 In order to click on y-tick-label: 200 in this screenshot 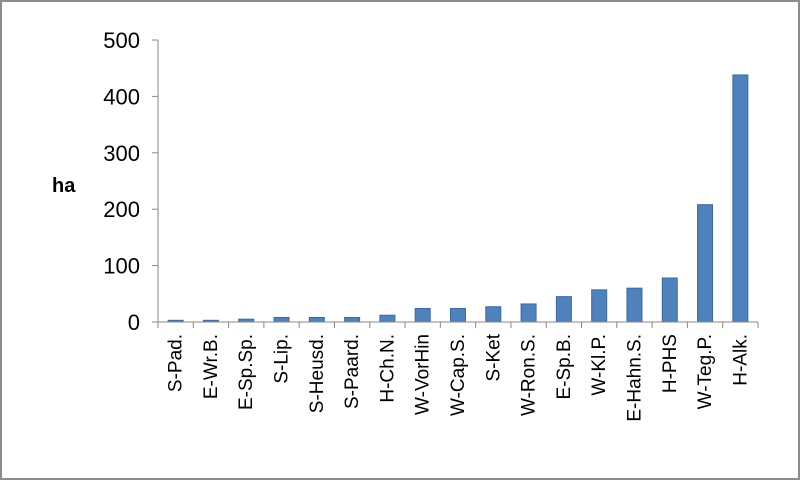, I will do `click(121, 209)`.